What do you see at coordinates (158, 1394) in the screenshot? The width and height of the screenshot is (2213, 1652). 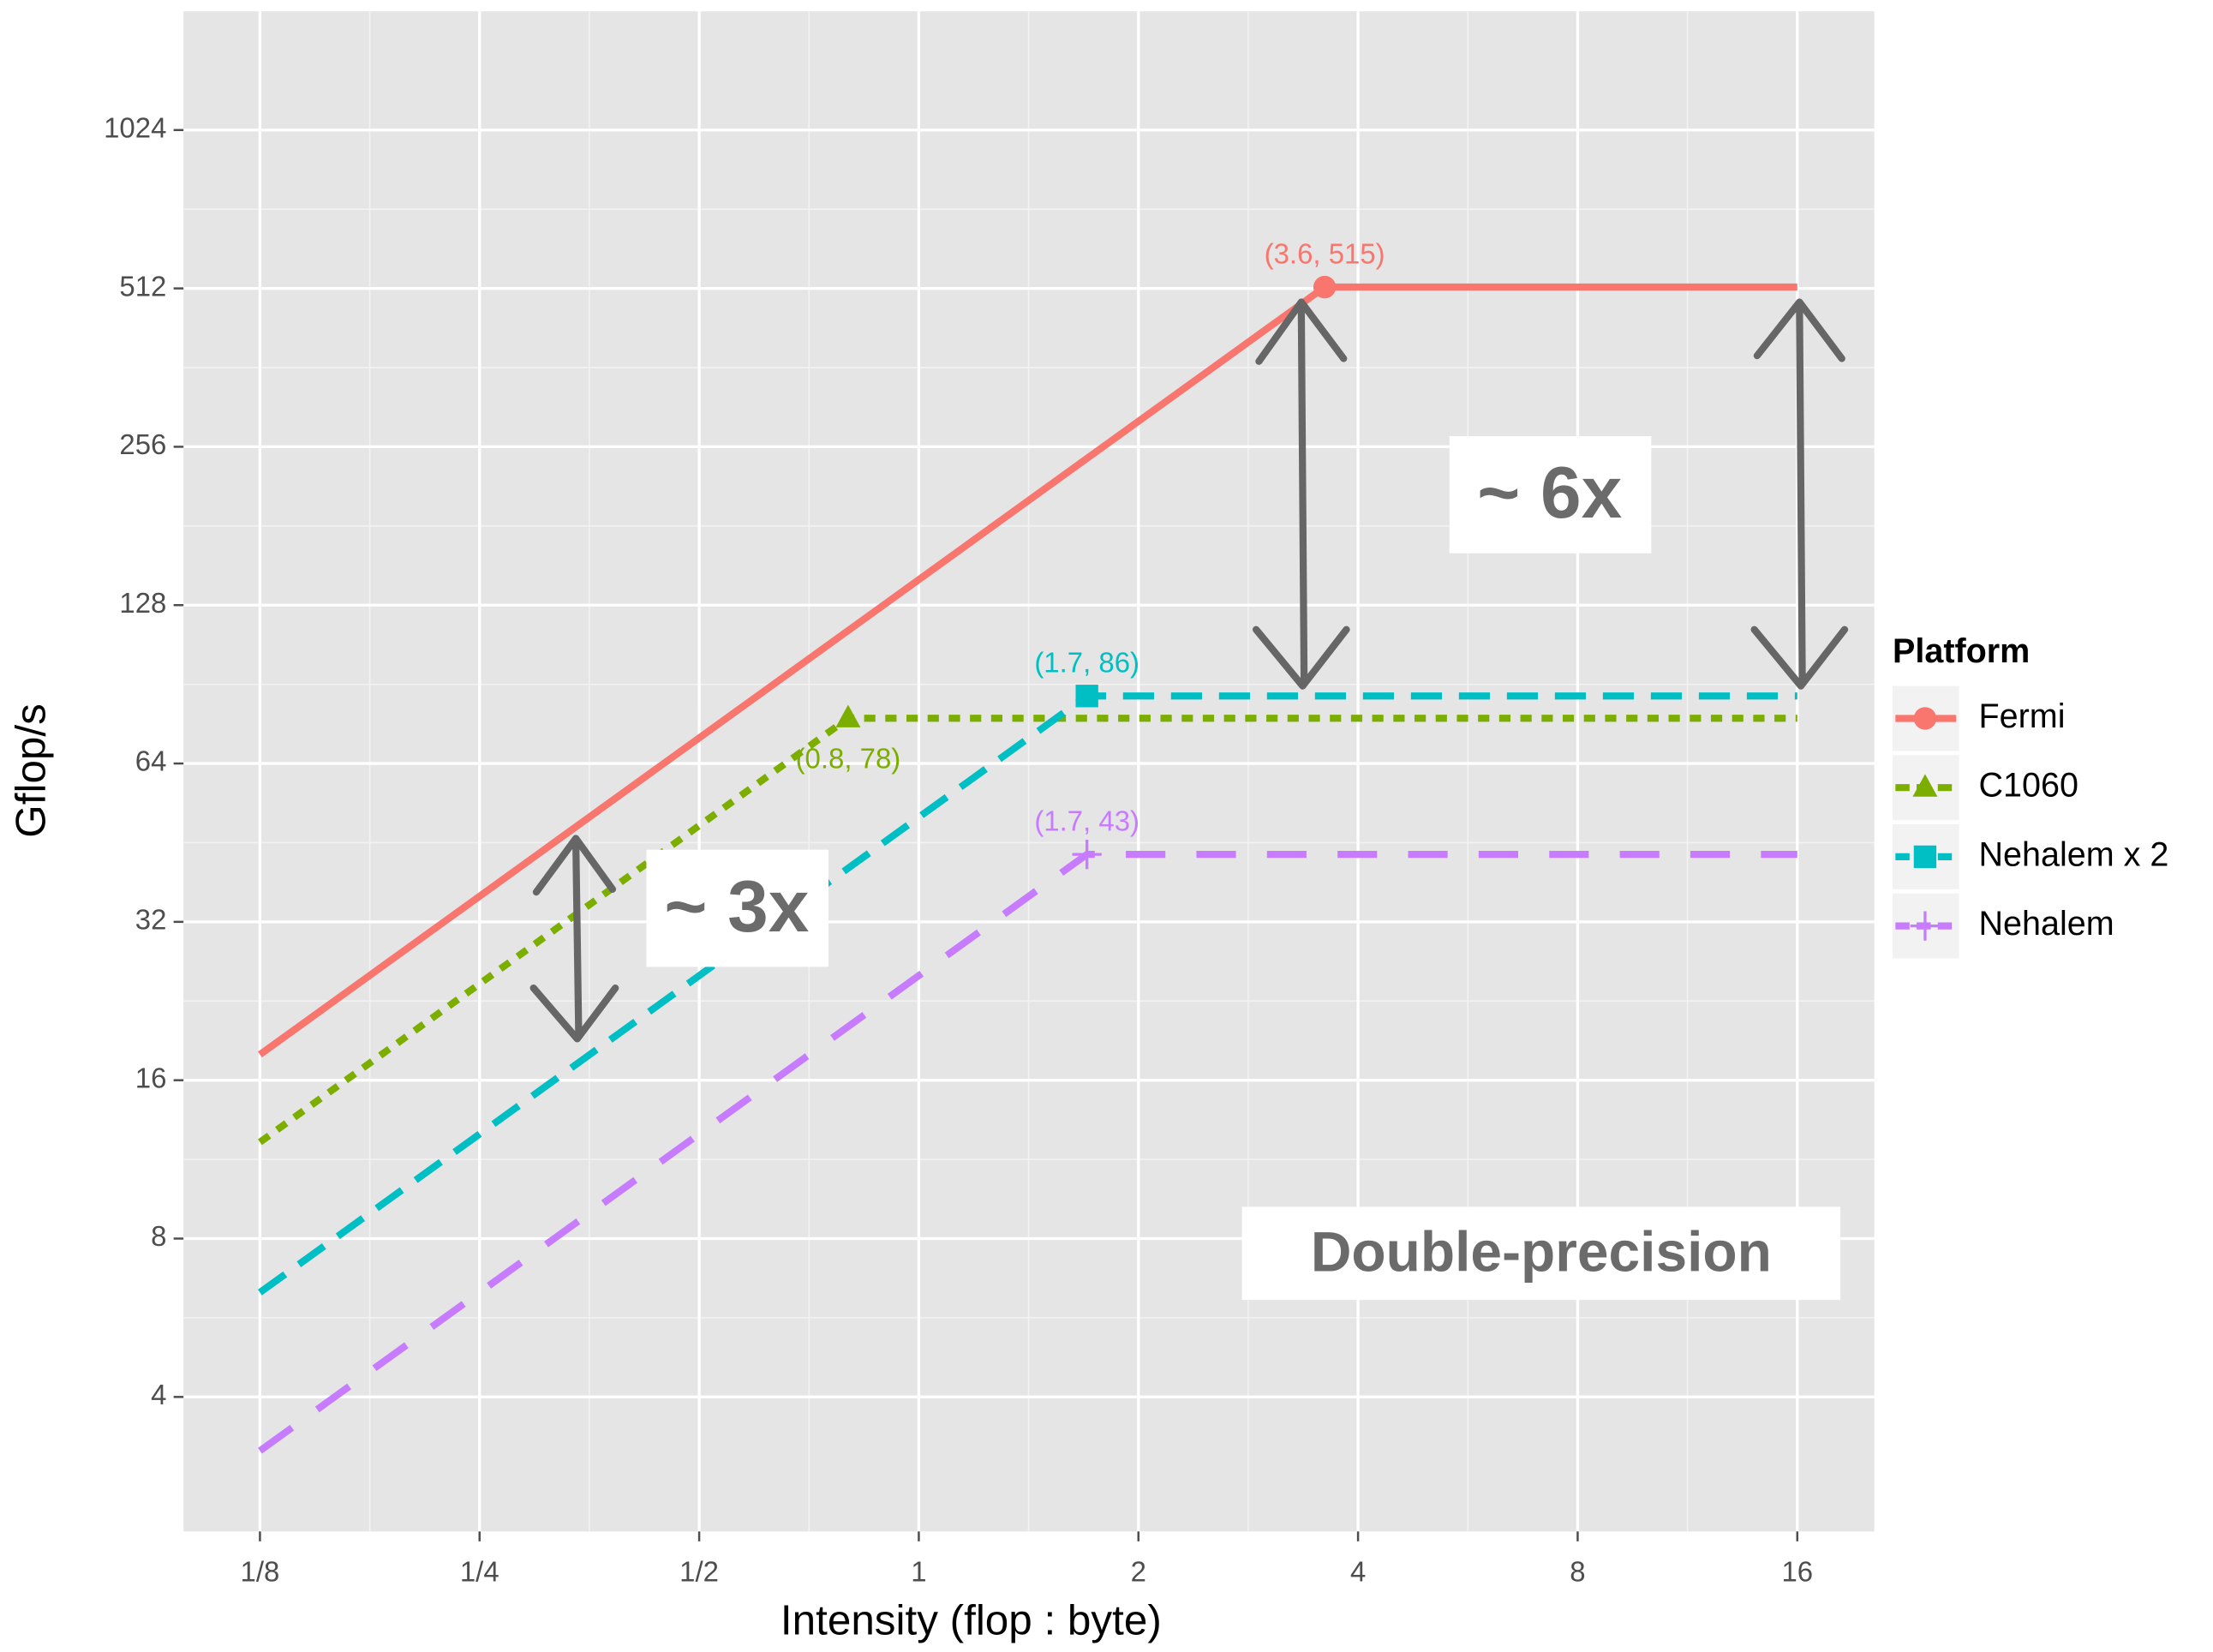 I see `y-tick-label: 4` at bounding box center [158, 1394].